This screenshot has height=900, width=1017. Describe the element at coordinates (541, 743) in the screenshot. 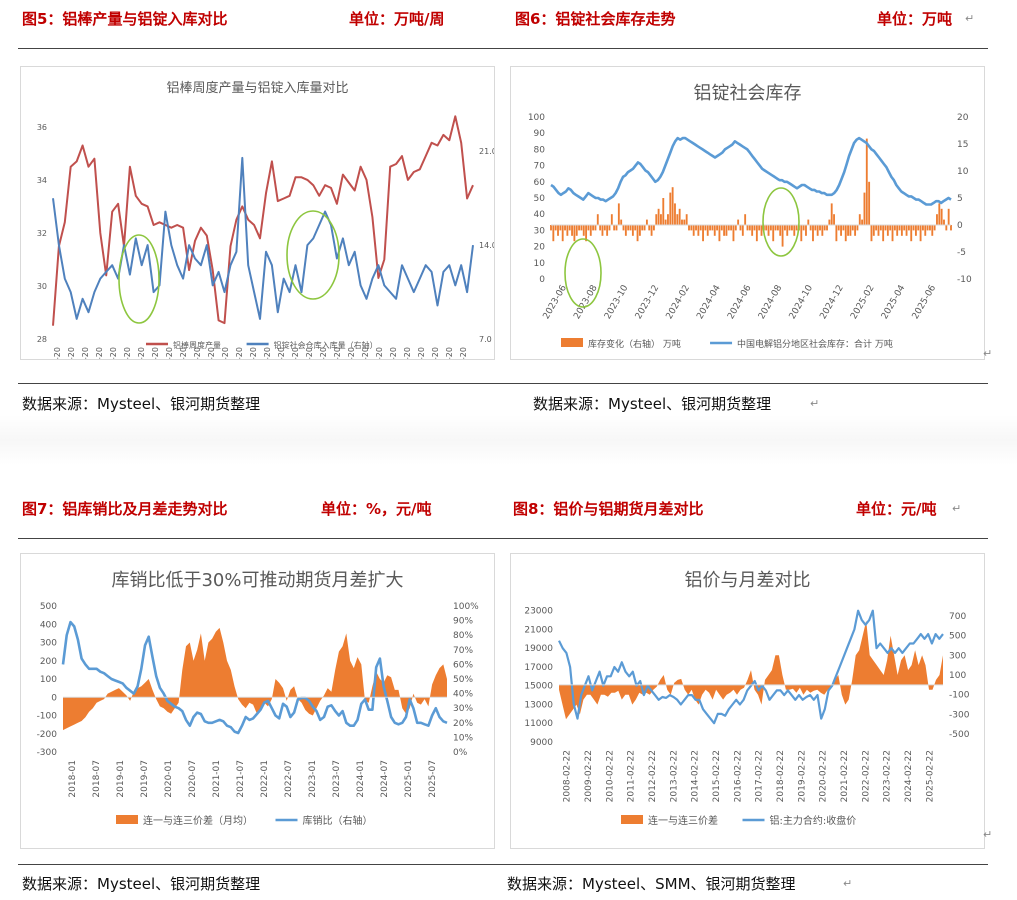

I see `y-left-tick-label: 9000` at that location.